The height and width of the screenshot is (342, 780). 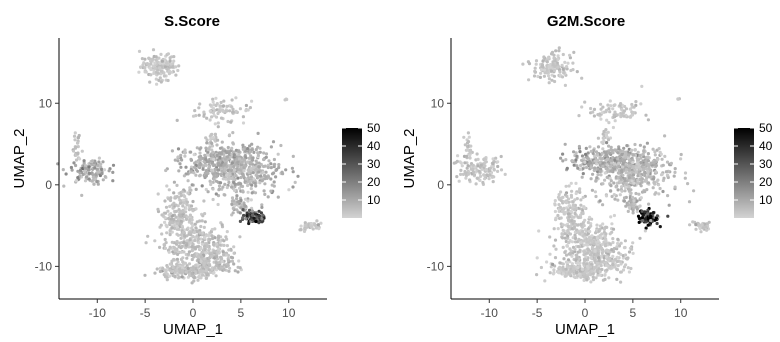 I want to click on colorbar-label: 50, so click(x=374, y=128).